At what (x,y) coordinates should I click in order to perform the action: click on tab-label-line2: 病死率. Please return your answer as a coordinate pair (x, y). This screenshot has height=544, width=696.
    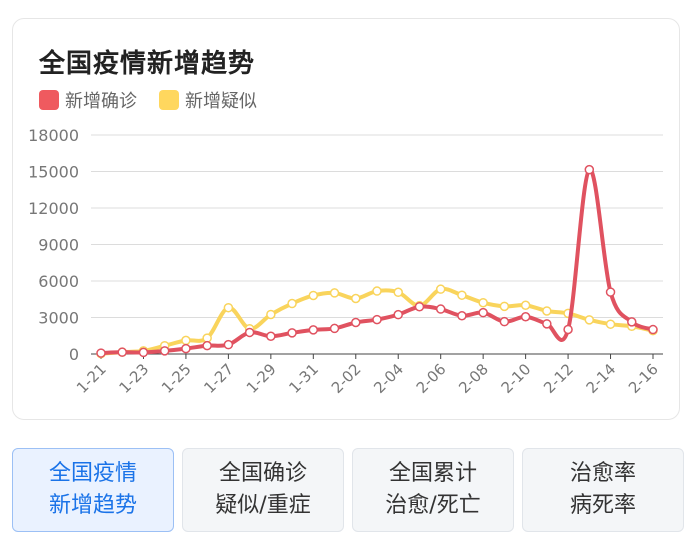
    Looking at the image, I should click on (602, 505).